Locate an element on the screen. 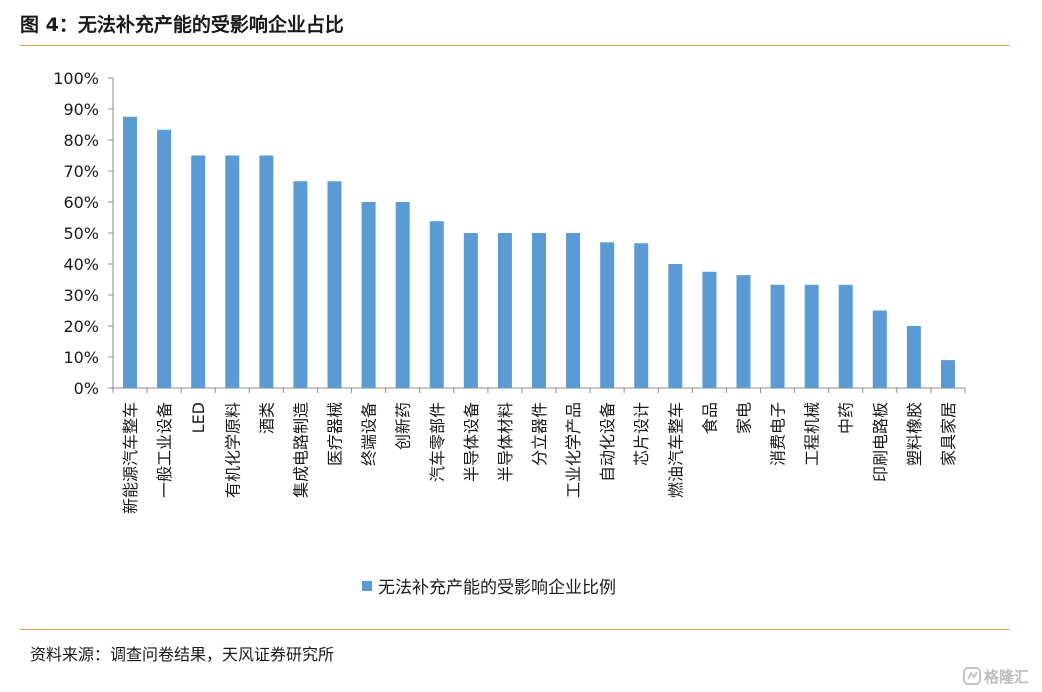 The width and height of the screenshot is (1042, 692). x-category-label: 印刷电路板 is located at coordinates (880, 442).